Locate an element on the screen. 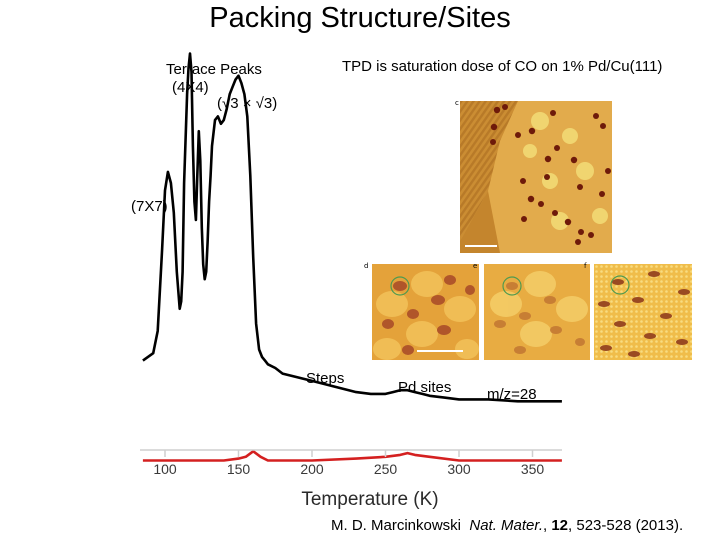  x-tick-label-200: 200 is located at coordinates (312, 469).